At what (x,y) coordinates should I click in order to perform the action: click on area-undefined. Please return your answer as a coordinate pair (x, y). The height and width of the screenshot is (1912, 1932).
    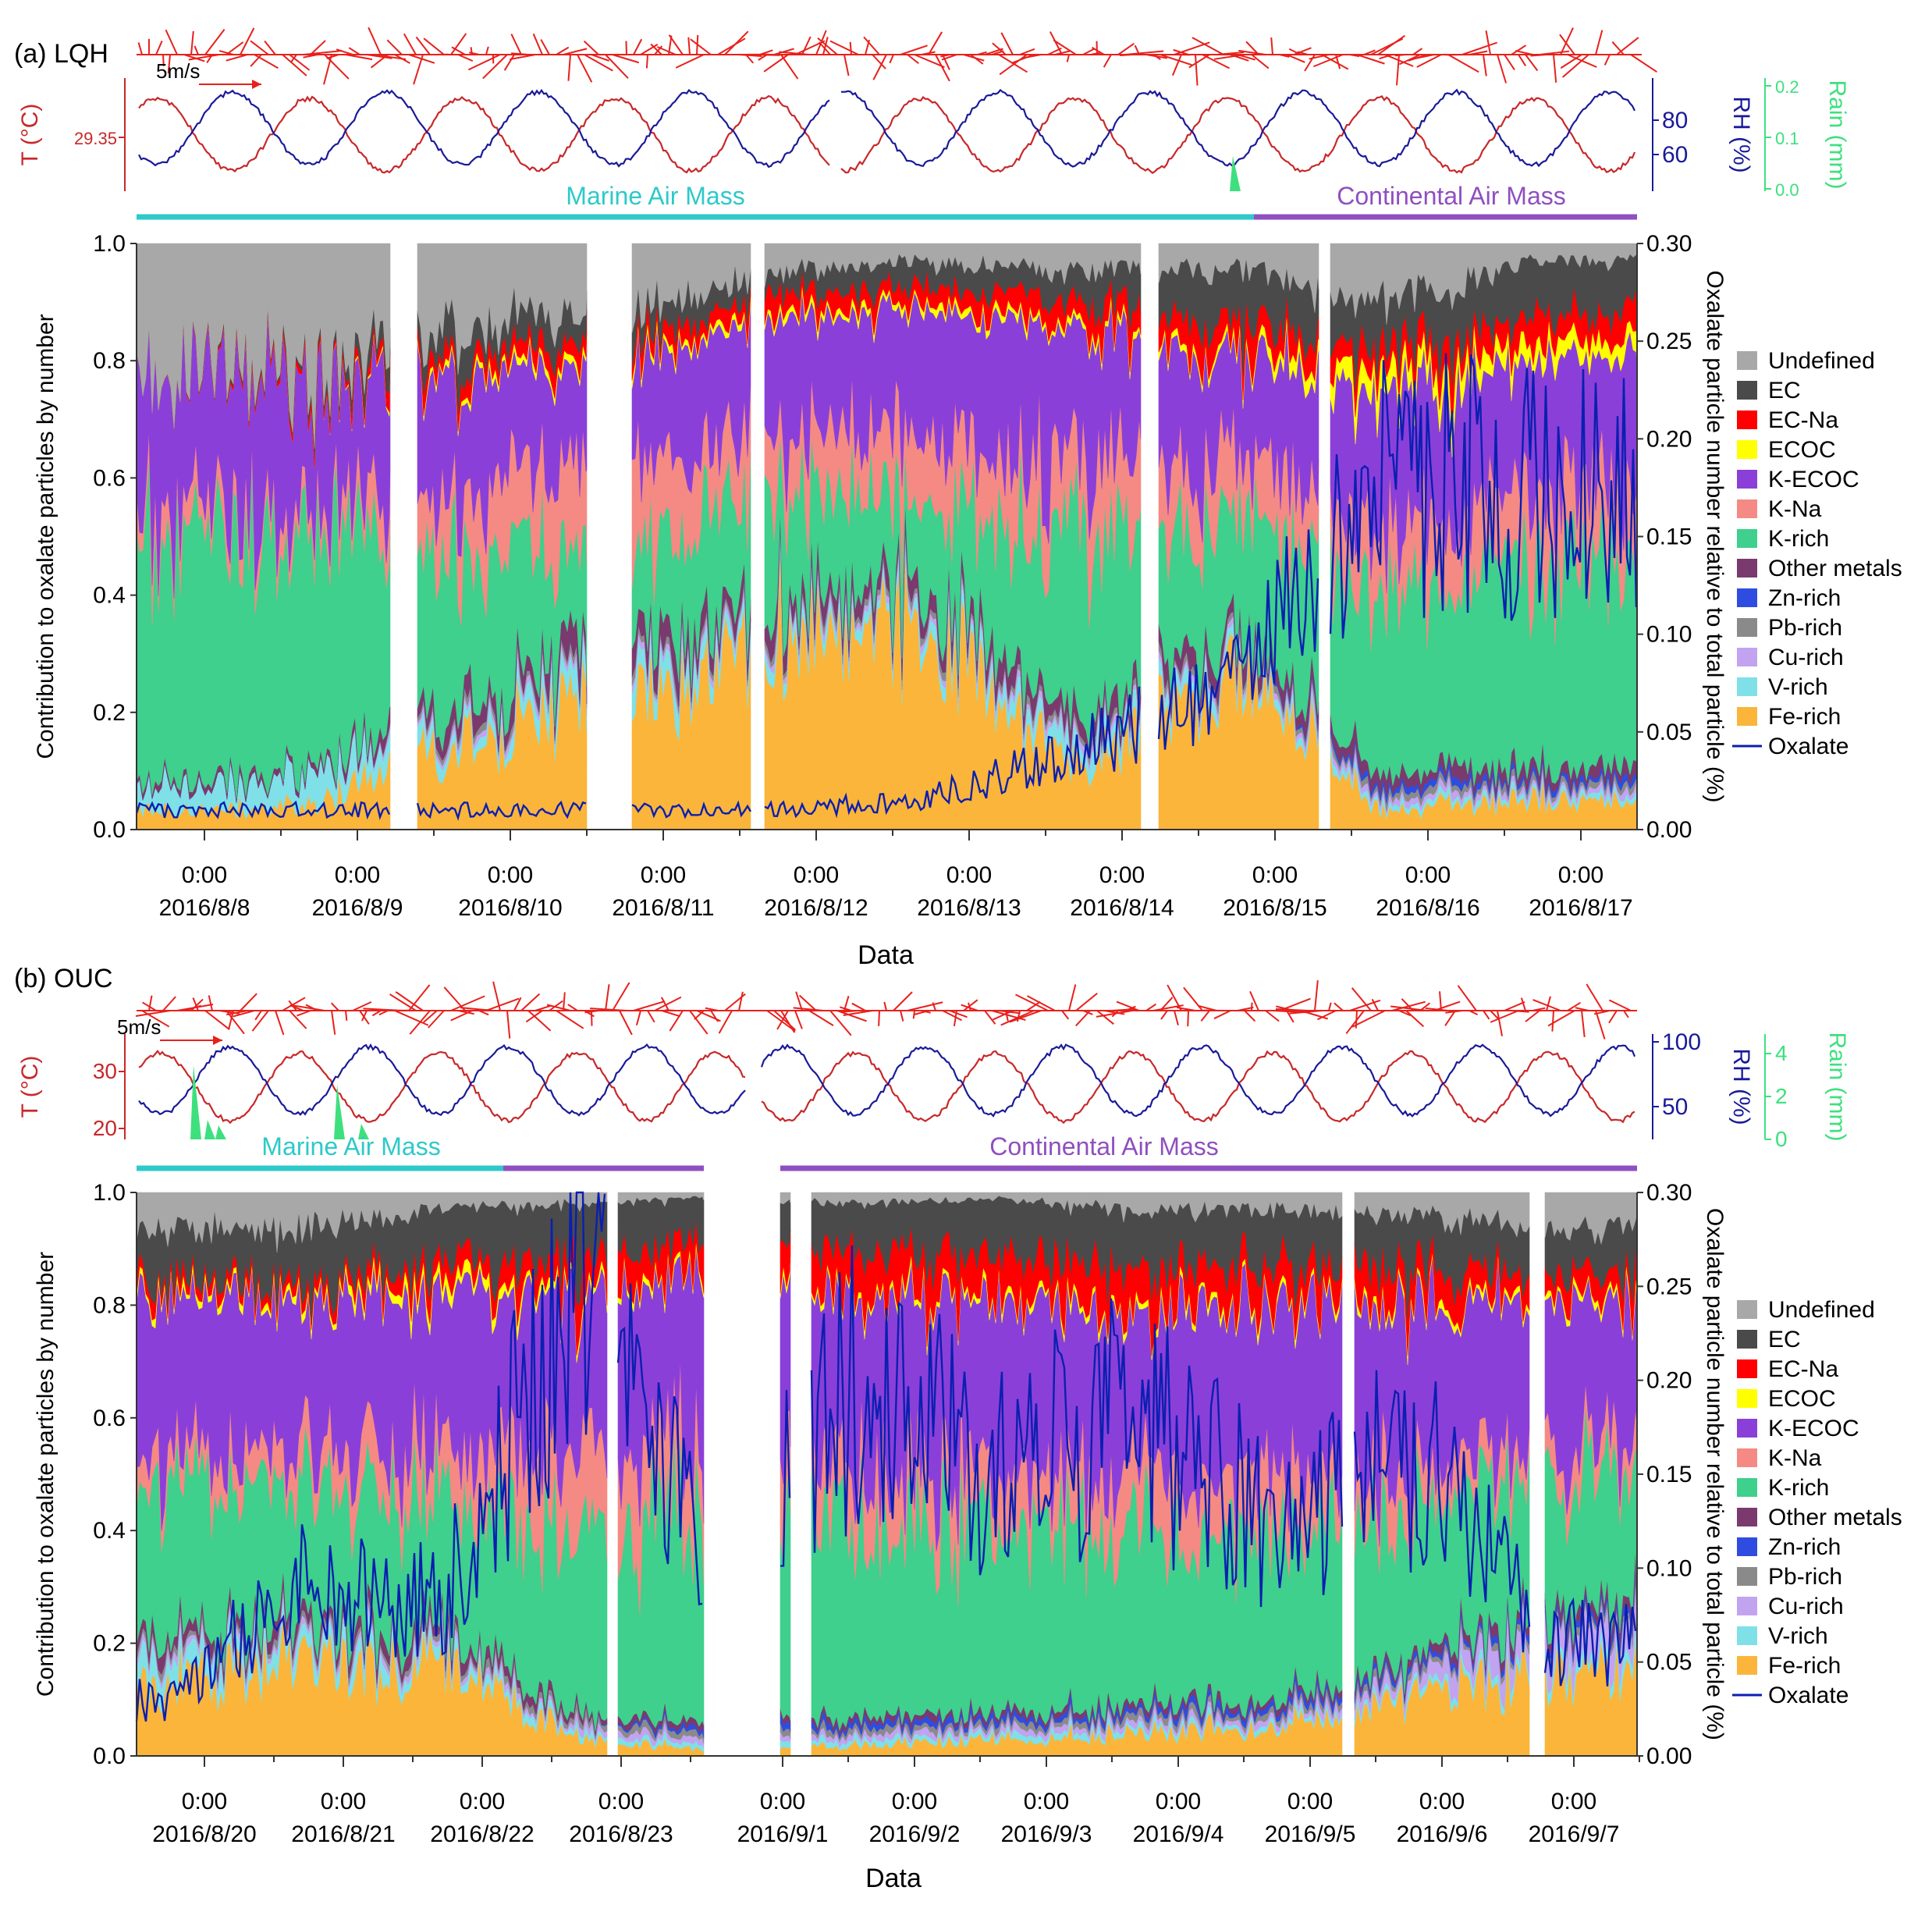
    Looking at the image, I should click on (263, 347).